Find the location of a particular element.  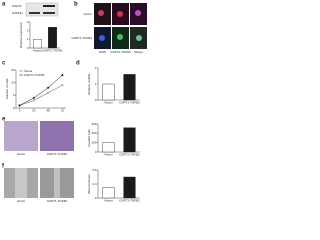

panel-label: b is located at coordinates (76, 5).